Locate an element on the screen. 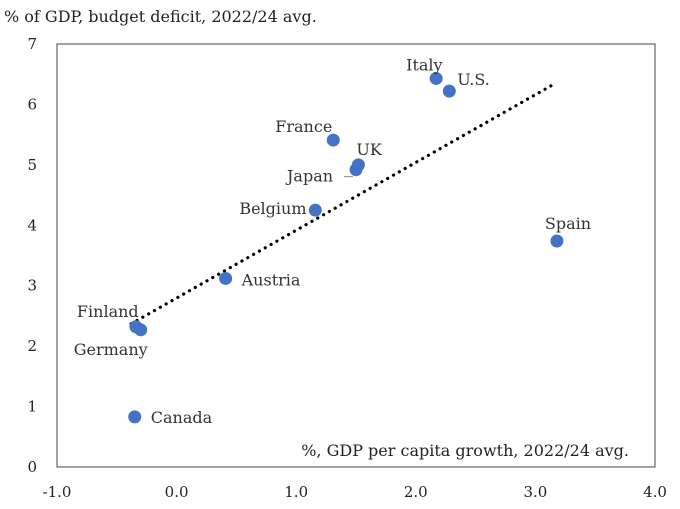 Image resolution: width=680 pixels, height=509 pixels. y-tick-label: 5 is located at coordinates (32, 165).